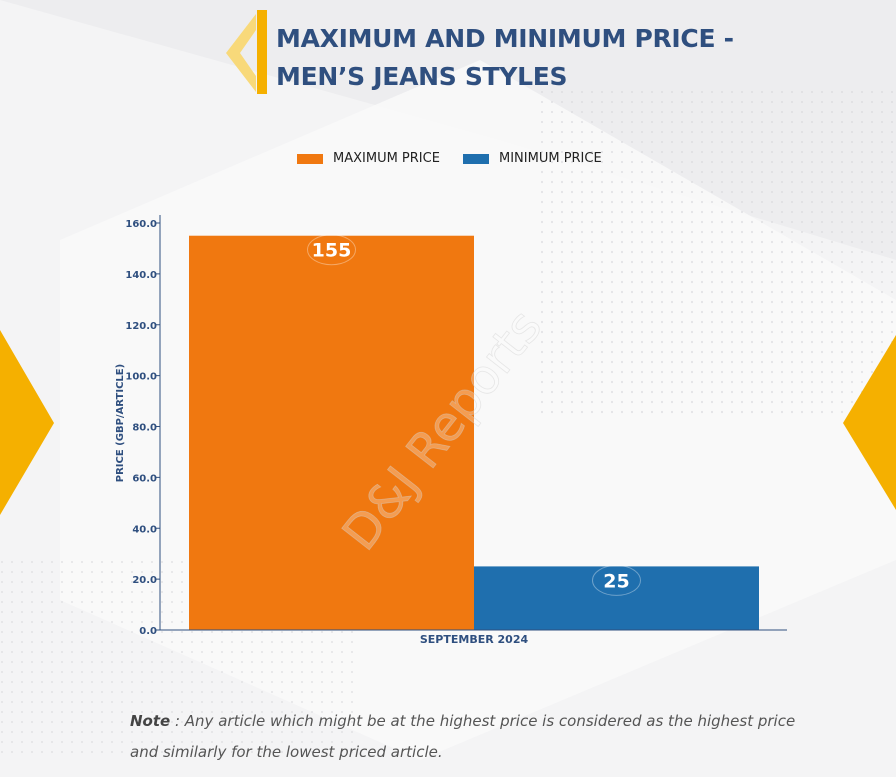 This screenshot has height=777, width=896. What do you see at coordinates (476, 158) in the screenshot?
I see `legend-swatch-min` at bounding box center [476, 158].